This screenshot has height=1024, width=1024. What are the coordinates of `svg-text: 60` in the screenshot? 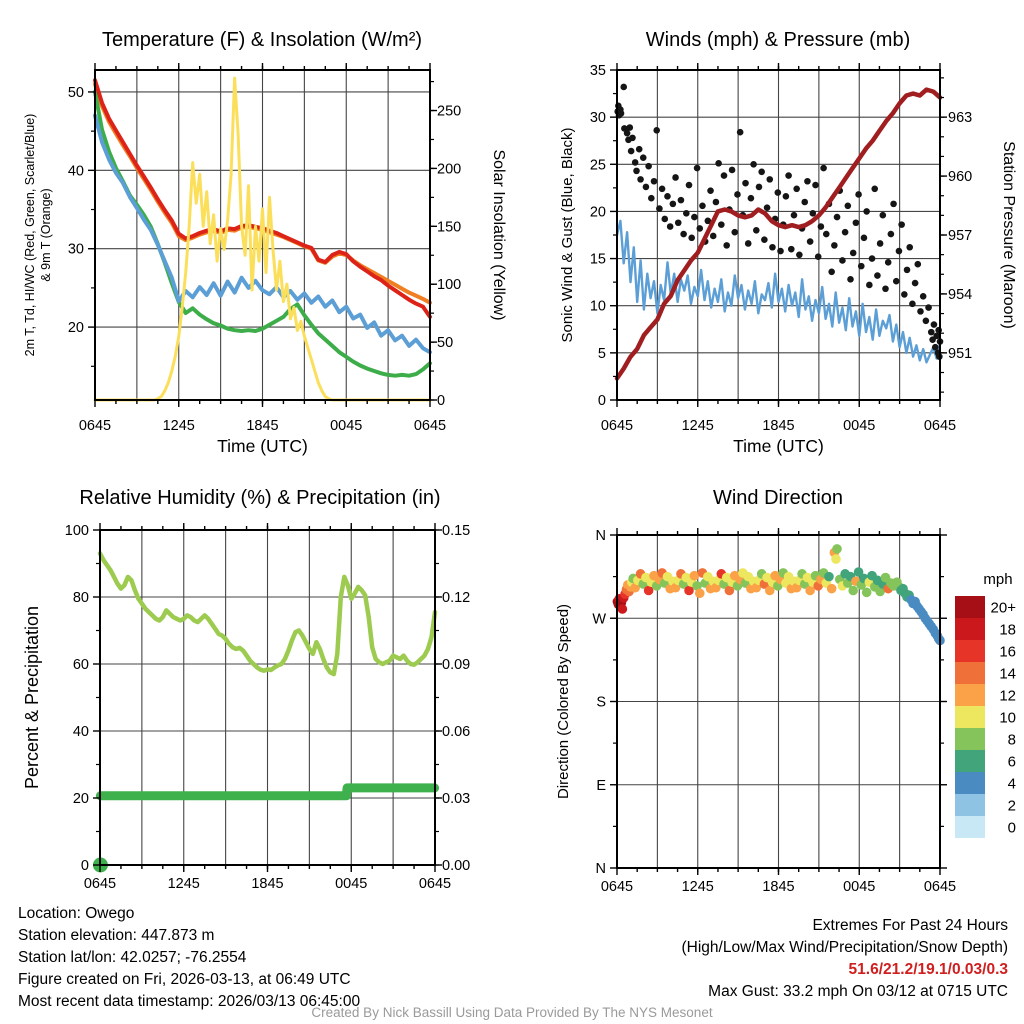 It's located at (81, 665).